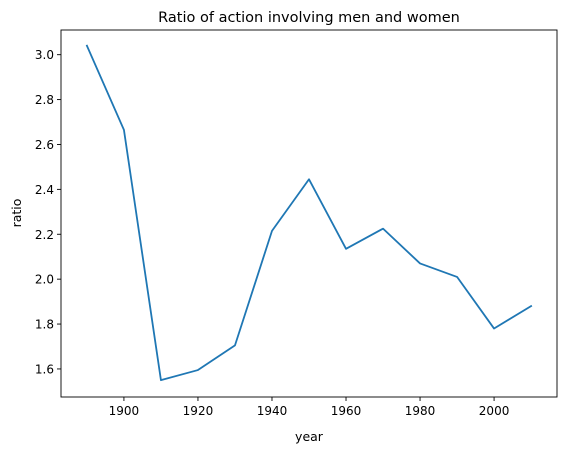  I want to click on y-tick-label: 1.6, so click(44, 369).